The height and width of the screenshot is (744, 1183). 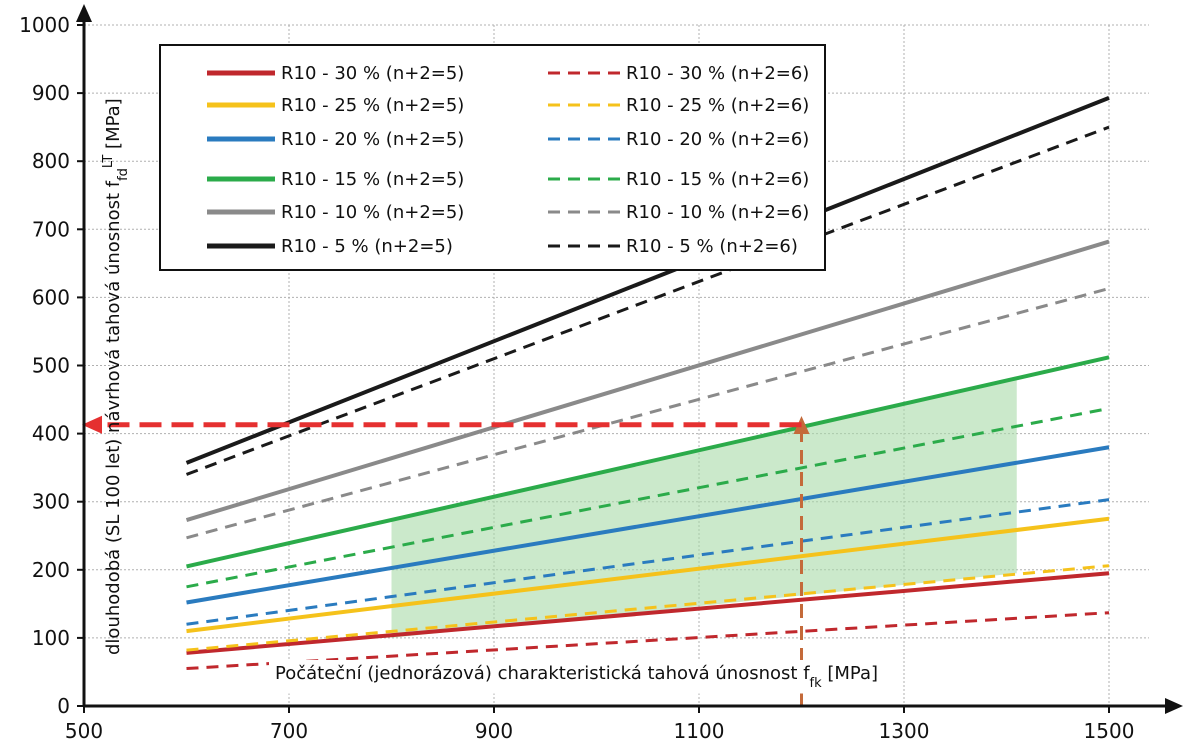 What do you see at coordinates (51, 638) in the screenshot?
I see `y-tick-label: 100` at bounding box center [51, 638].